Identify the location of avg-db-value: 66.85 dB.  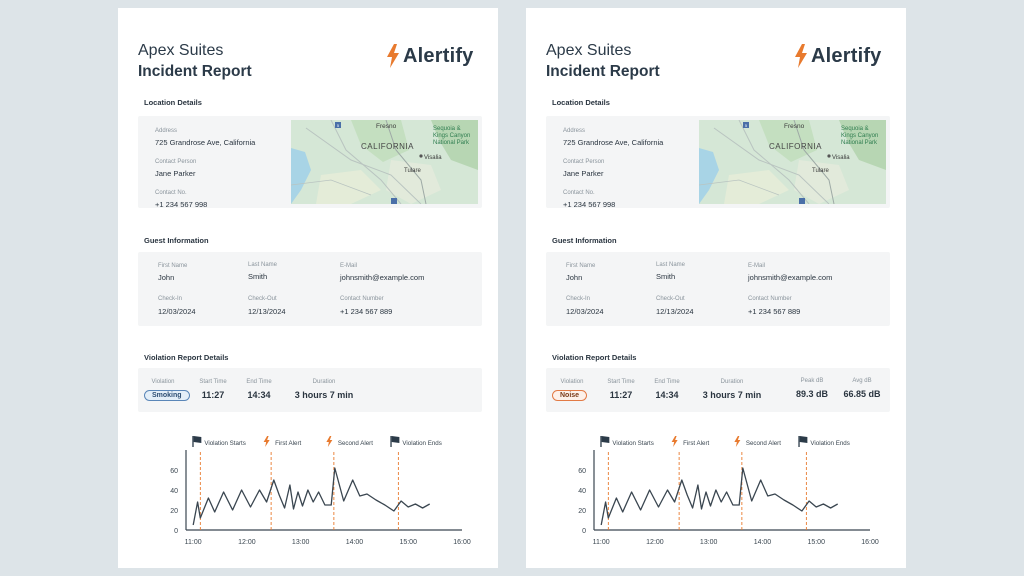
(862, 394).